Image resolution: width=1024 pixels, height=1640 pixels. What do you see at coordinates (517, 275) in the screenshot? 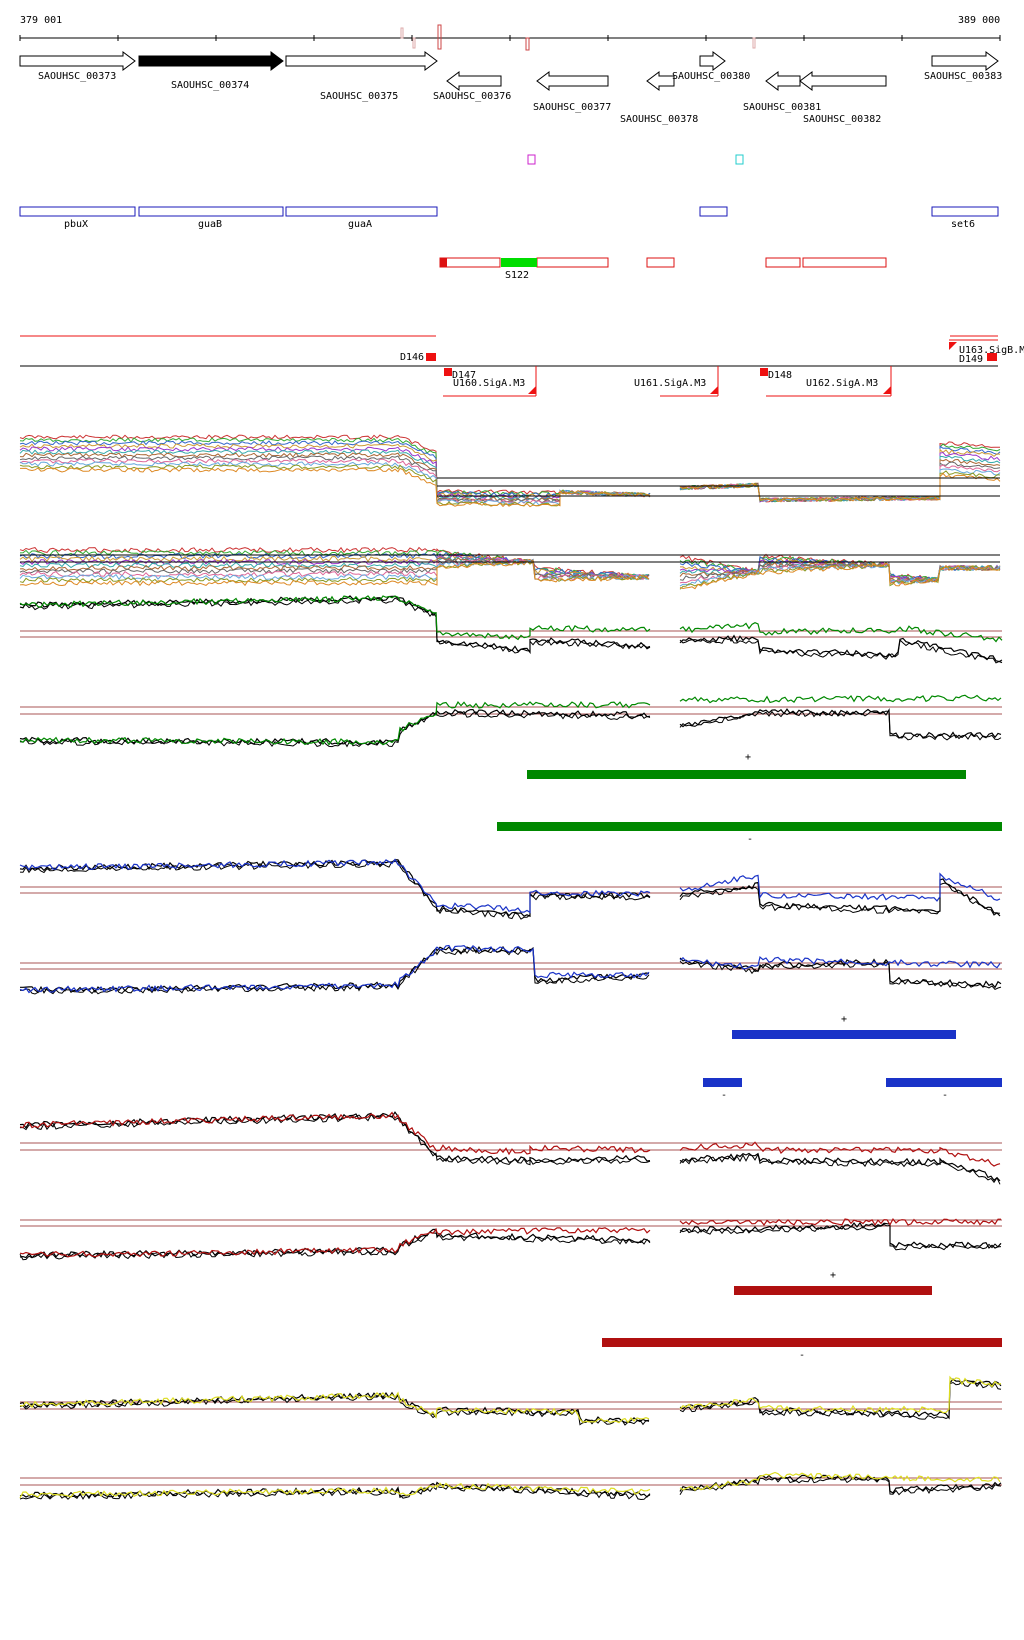
I see `feature-label: S122` at bounding box center [517, 275].